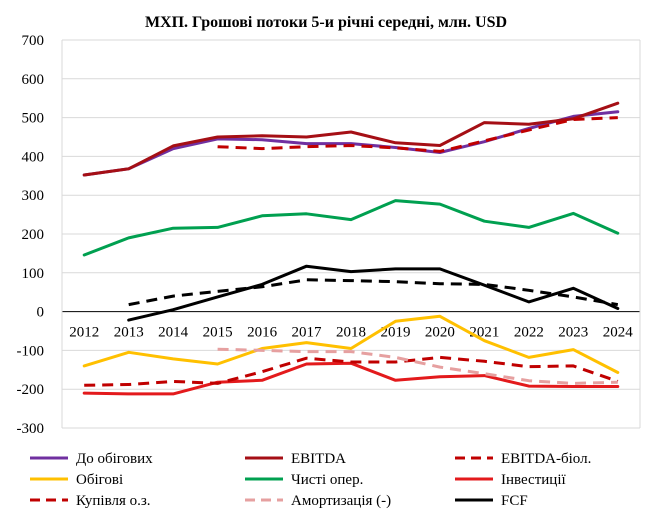 The image size is (650, 512). What do you see at coordinates (173, 333) in the screenshot?
I see `x-tick-label: 2014` at bounding box center [173, 333].